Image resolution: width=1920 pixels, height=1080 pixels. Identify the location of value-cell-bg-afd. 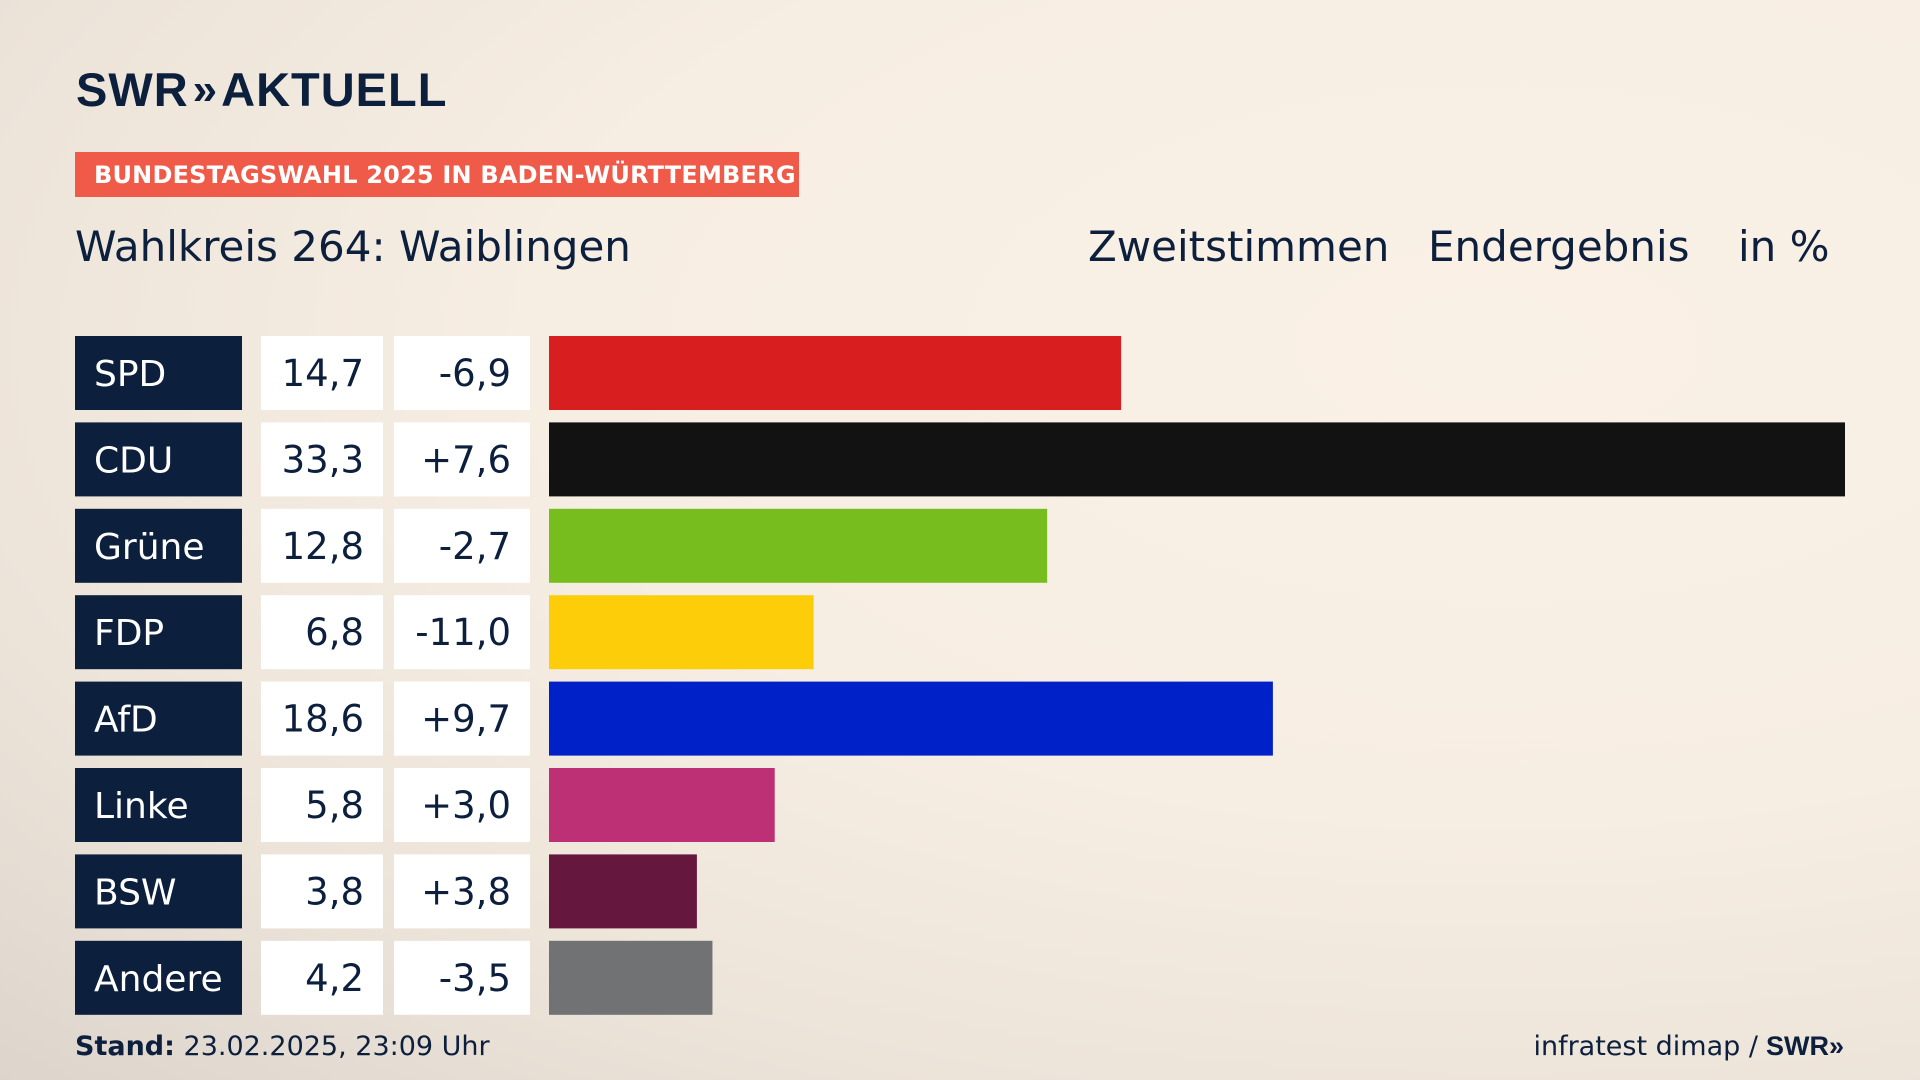
(322, 718).